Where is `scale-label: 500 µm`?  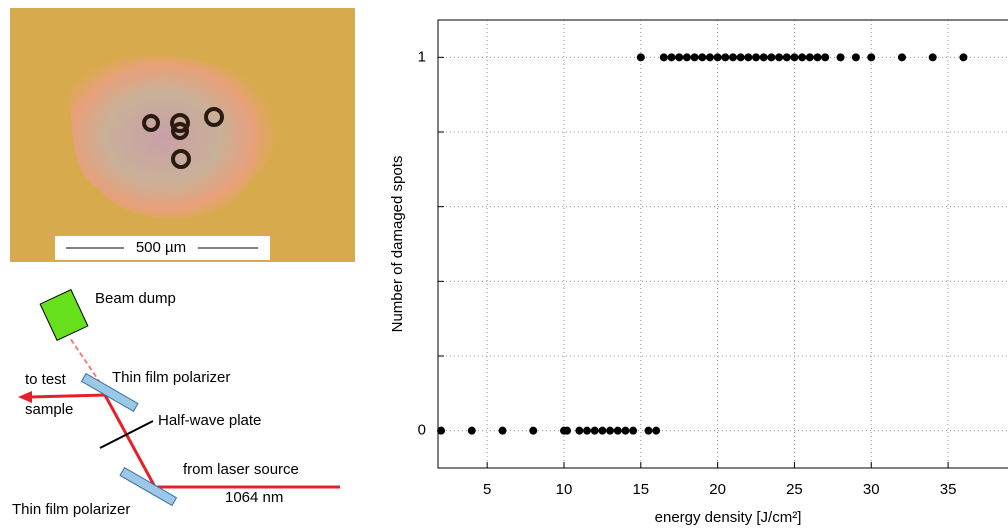 scale-label: 500 µm is located at coordinates (161, 247).